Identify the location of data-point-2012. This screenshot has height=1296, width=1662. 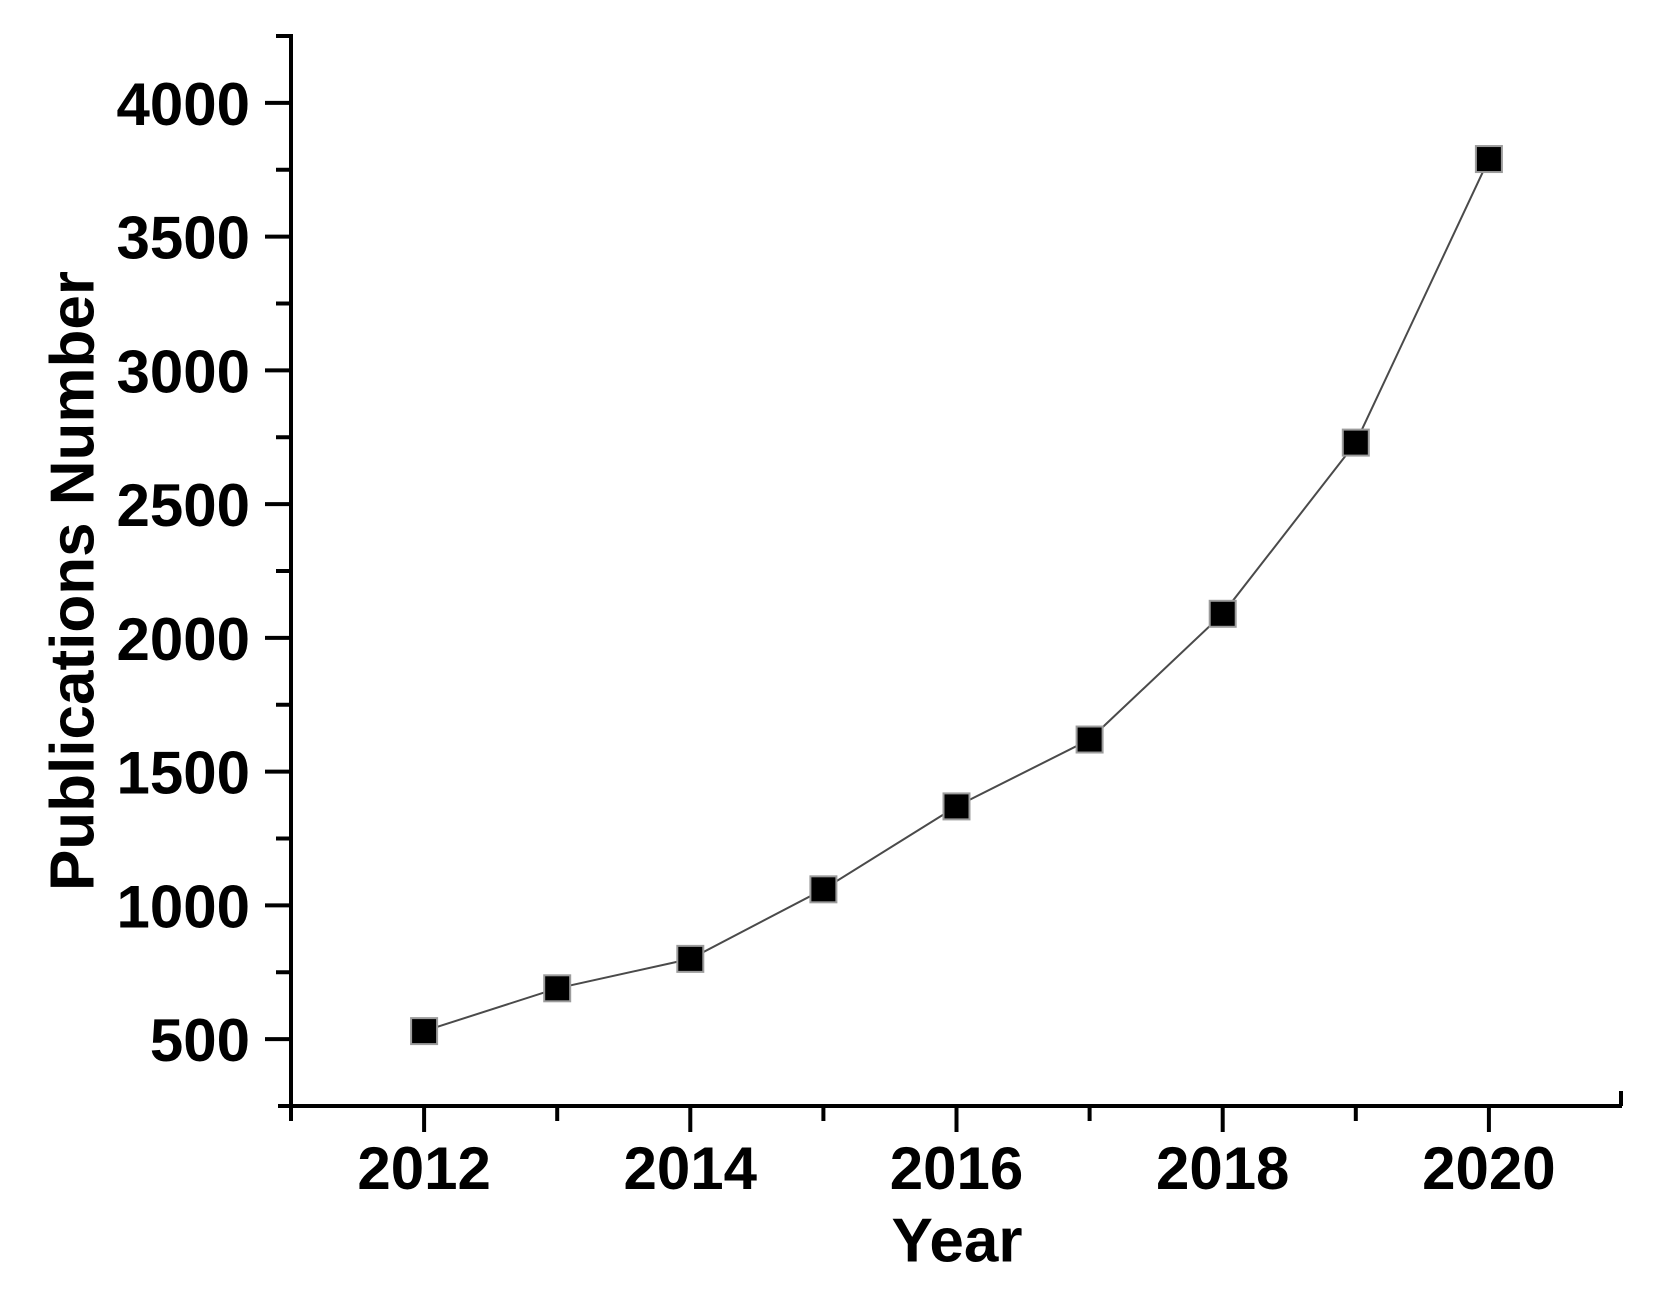
(424, 1031).